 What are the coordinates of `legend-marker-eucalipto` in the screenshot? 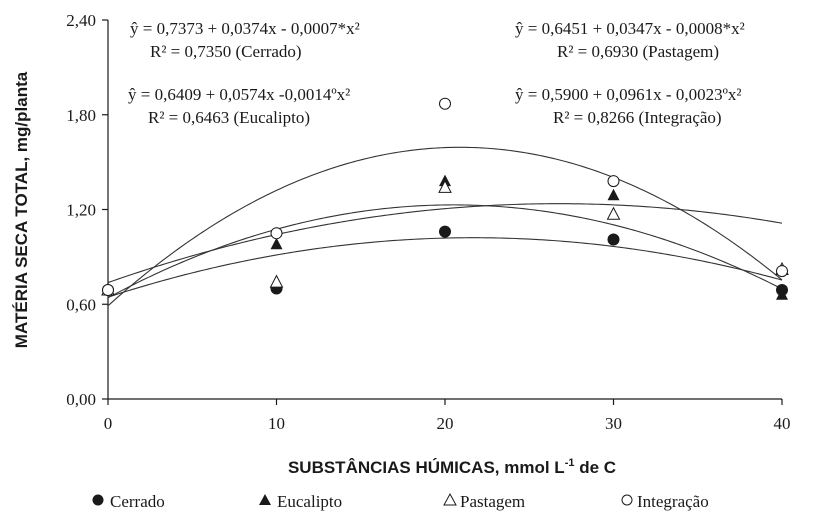 It's located at (265, 499).